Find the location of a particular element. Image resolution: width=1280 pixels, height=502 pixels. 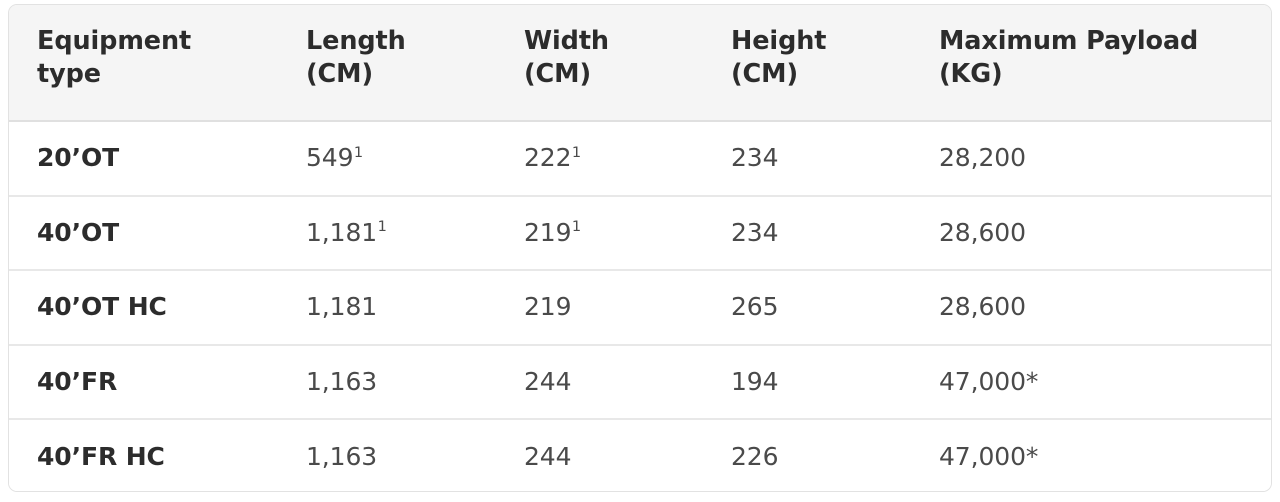

table-row: 20’OT 5491 2221 234 28,200 is located at coordinates (640, 158).